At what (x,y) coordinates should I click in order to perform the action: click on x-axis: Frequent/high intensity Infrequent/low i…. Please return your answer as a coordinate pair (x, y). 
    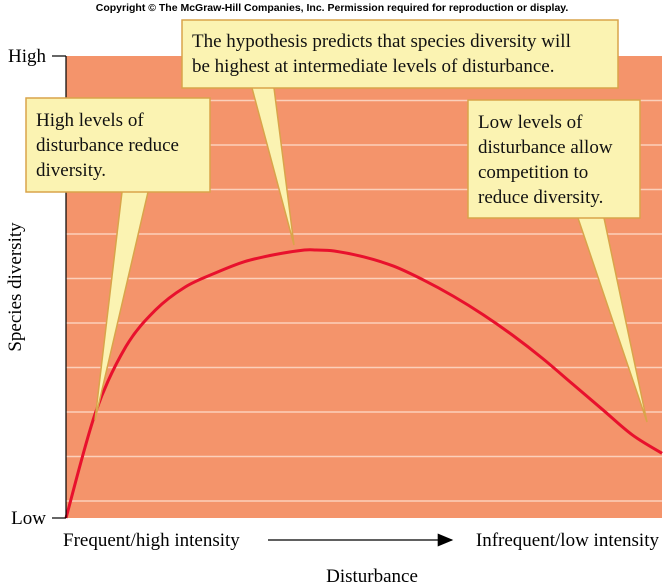
    Looking at the image, I should click on (361, 558).